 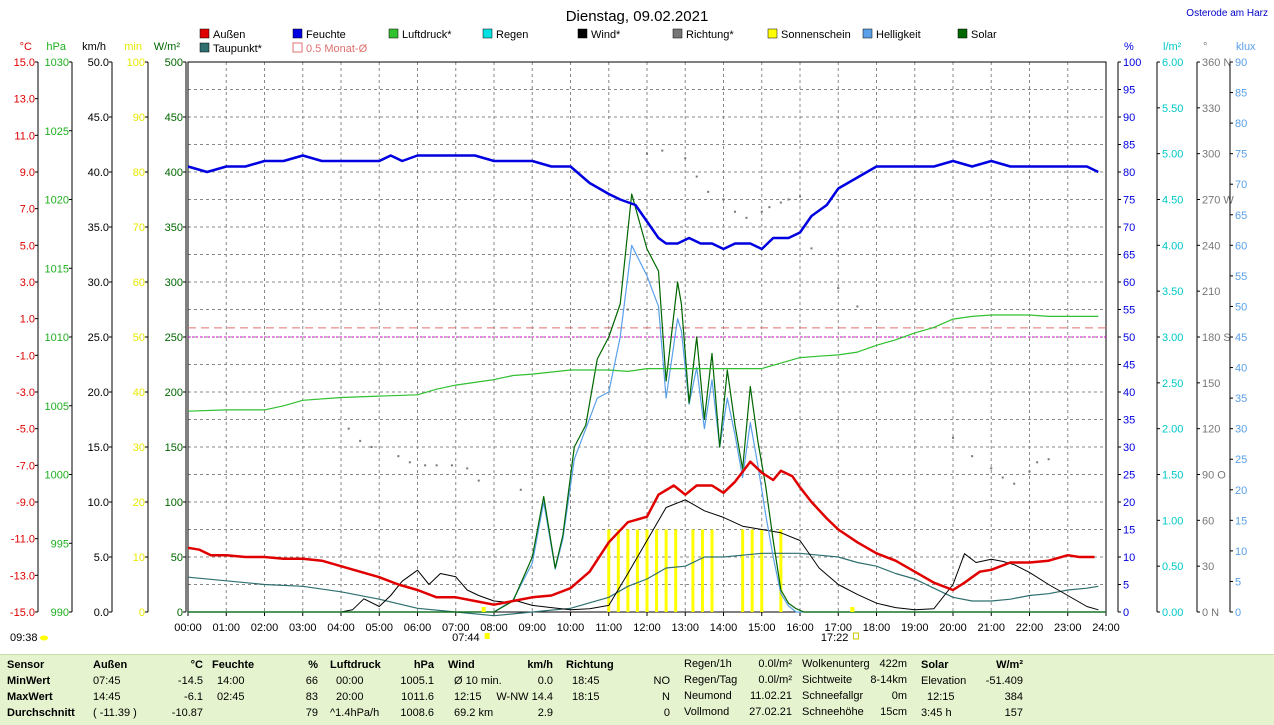 What do you see at coordinates (468, 697) in the screenshot?
I see `wind-max-time: 12:15` at bounding box center [468, 697].